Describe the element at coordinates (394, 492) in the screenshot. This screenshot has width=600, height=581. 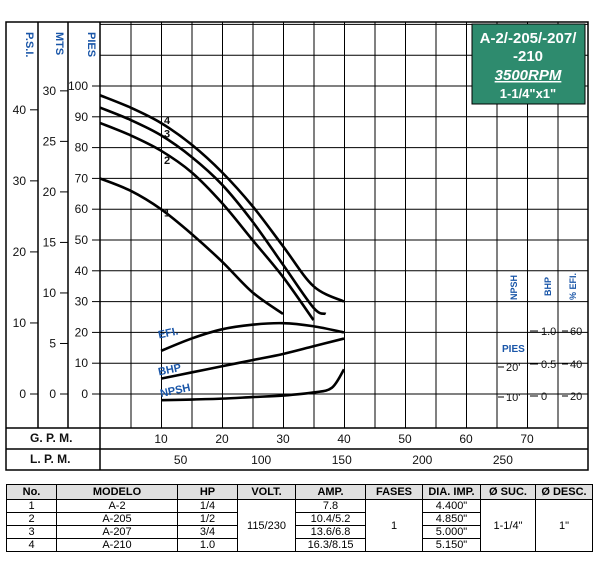
I see `header-fases: FASES` at that location.